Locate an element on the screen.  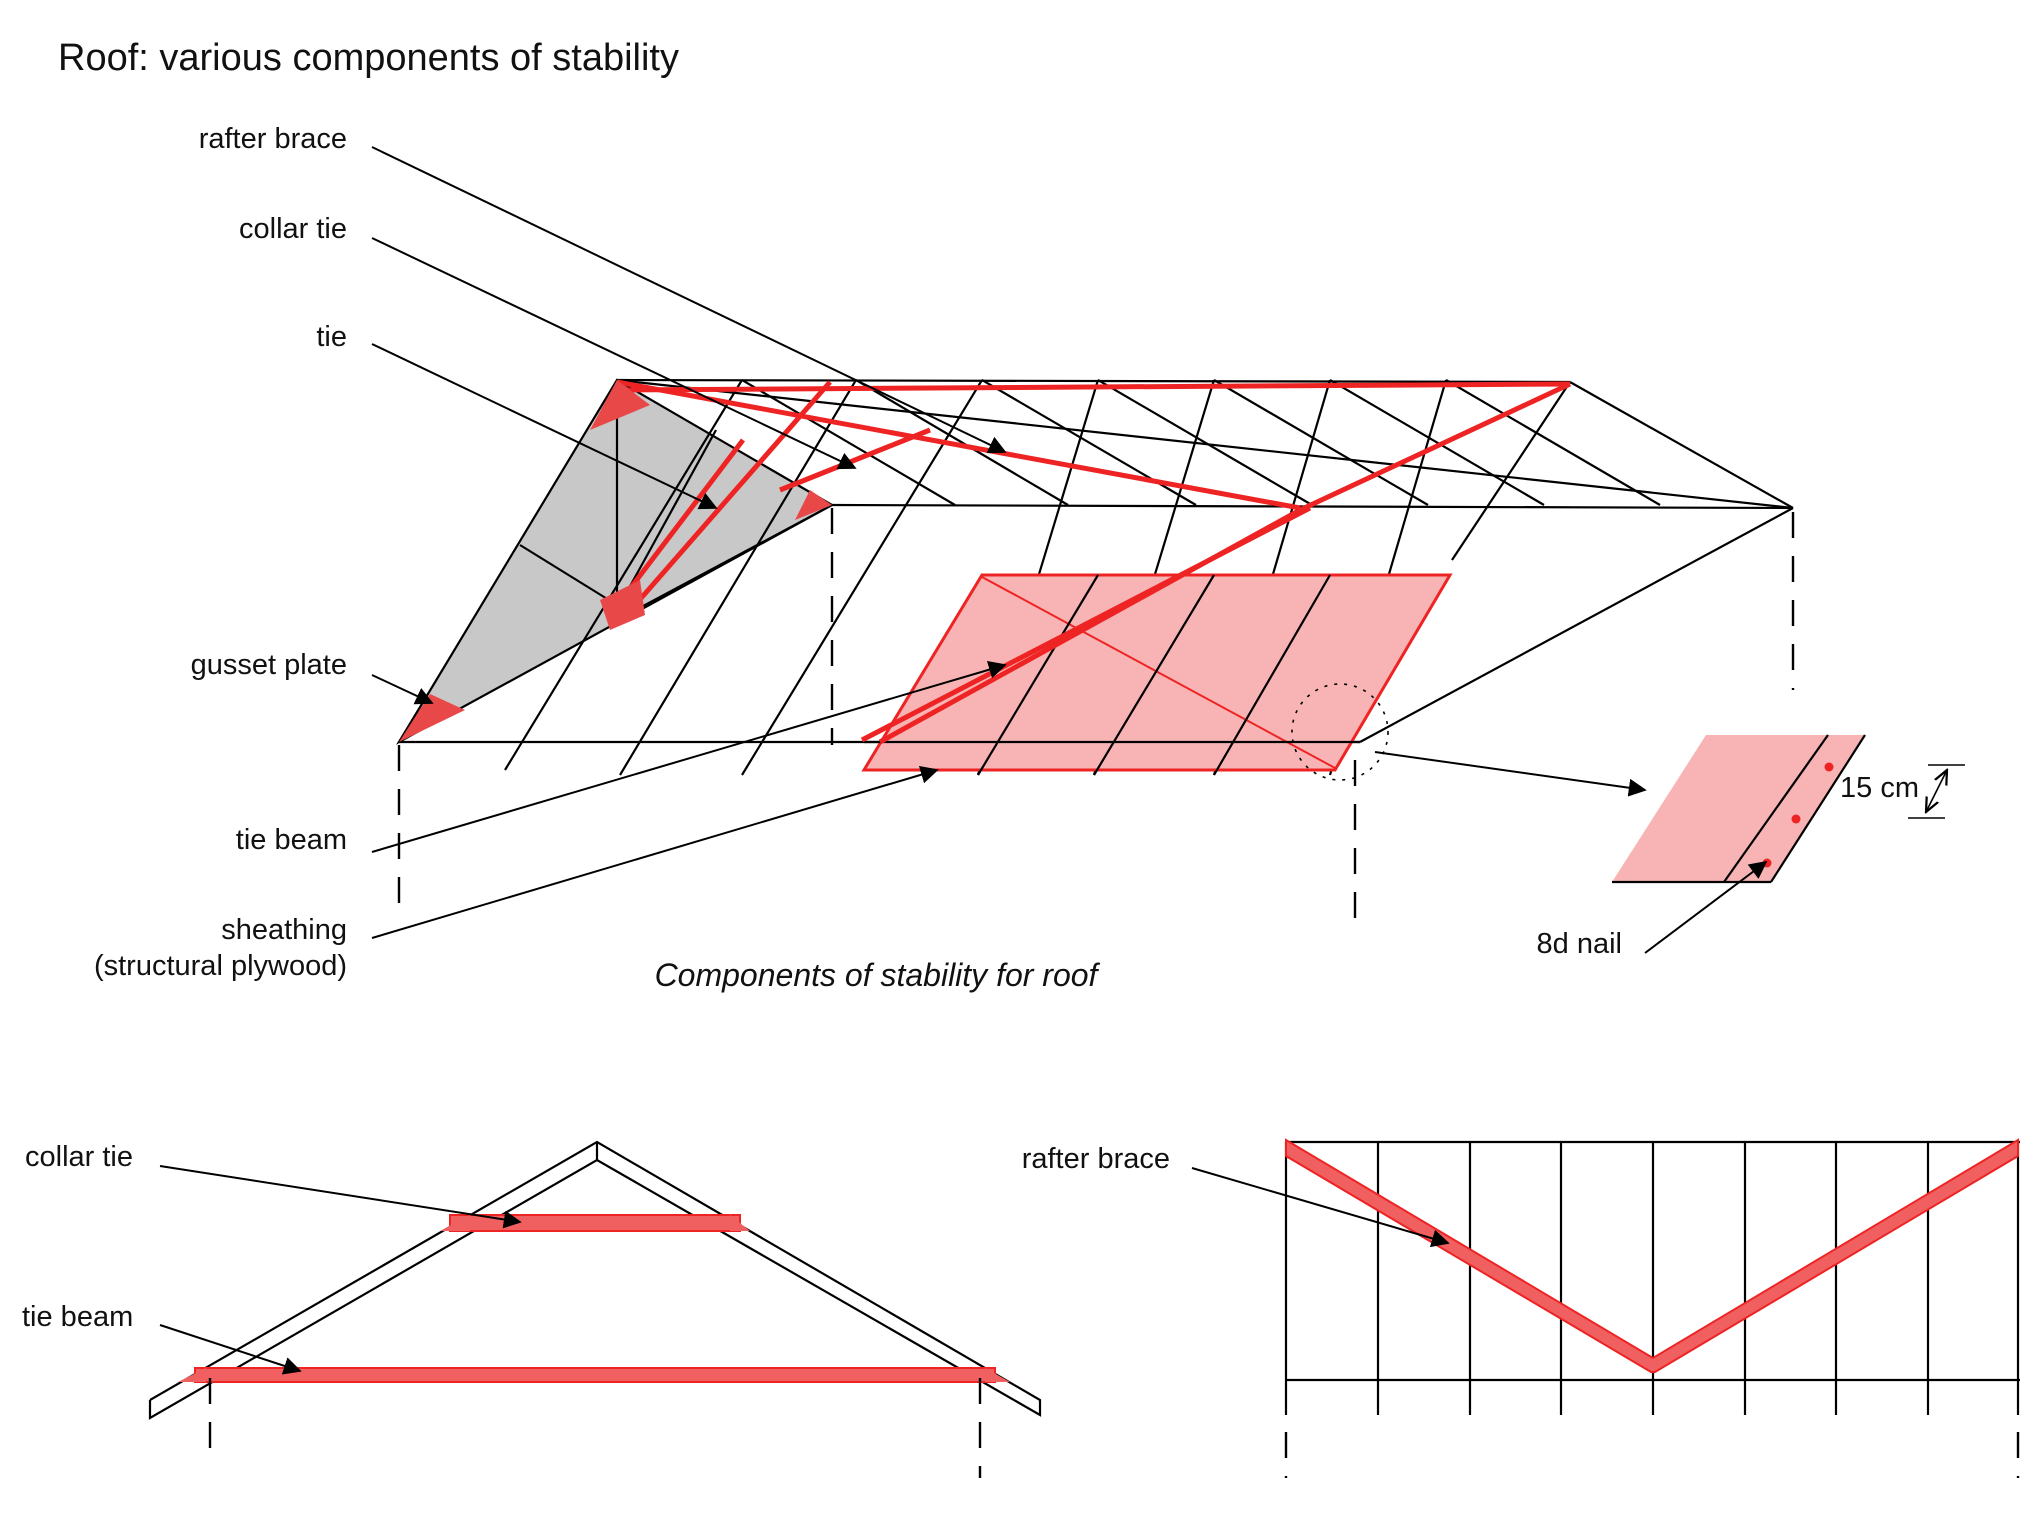
brace-elevation: rafter brace is located at coordinates (1521, 1308).